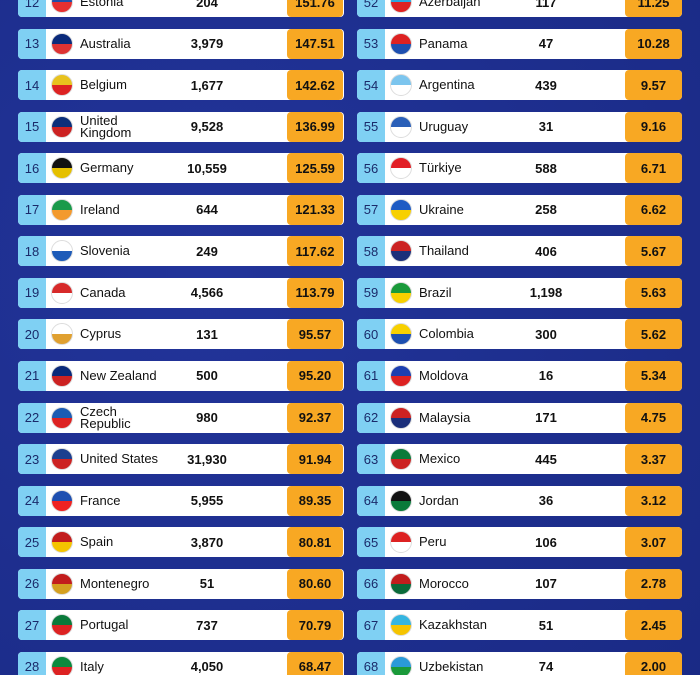 This screenshot has width=700, height=675. Describe the element at coordinates (653, 334) in the screenshot. I see `score: 5.62` at that location.